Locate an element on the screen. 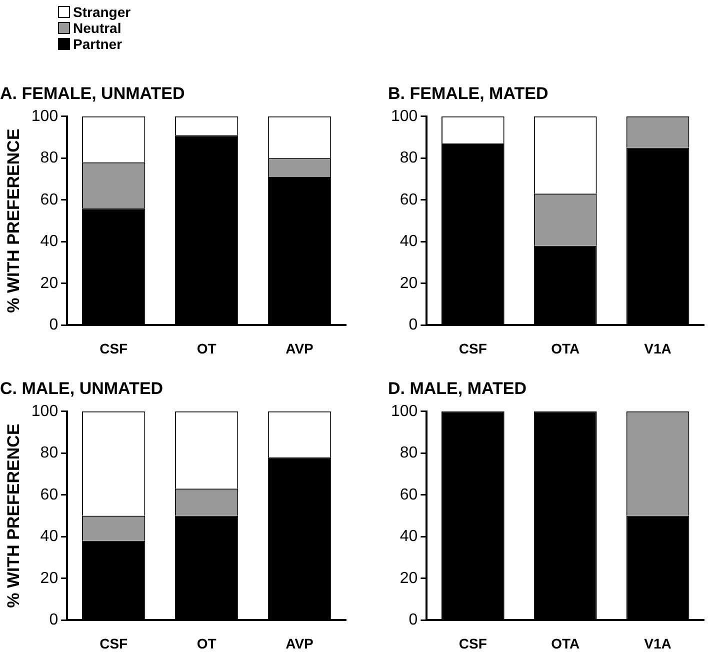  legend-label: Neutral is located at coordinates (97, 28).